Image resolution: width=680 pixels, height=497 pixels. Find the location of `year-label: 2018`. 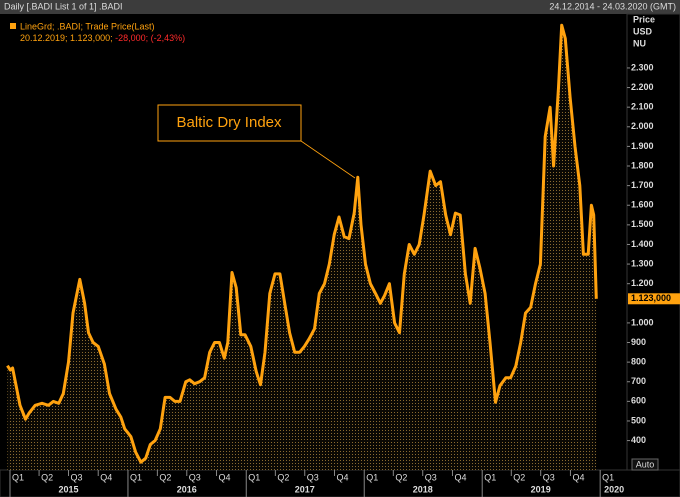

year-label: 2018 is located at coordinates (423, 489).